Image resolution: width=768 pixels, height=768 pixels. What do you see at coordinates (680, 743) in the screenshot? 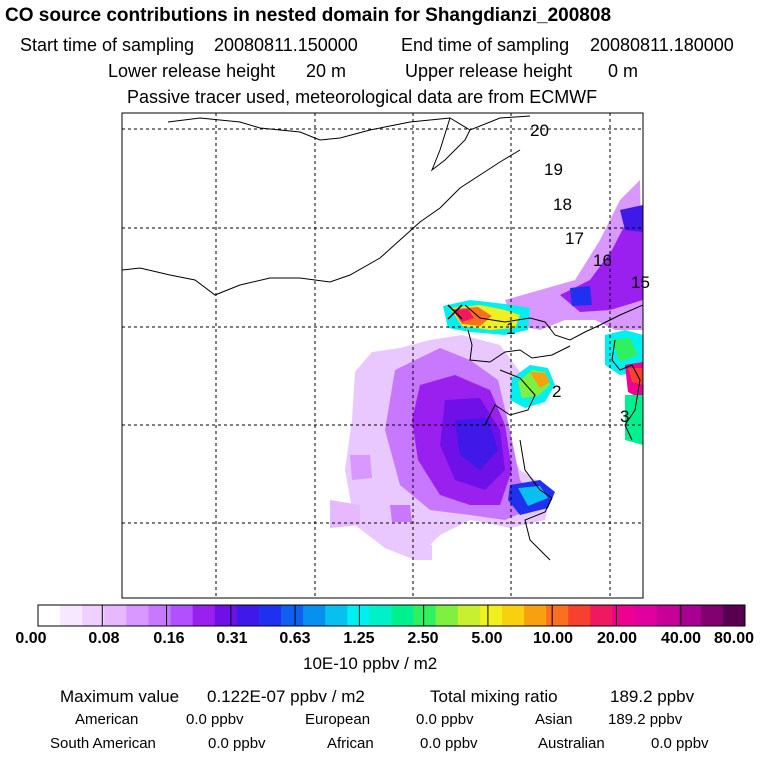
I see `region-value-australian: 0.0 ppbv` at bounding box center [680, 743].